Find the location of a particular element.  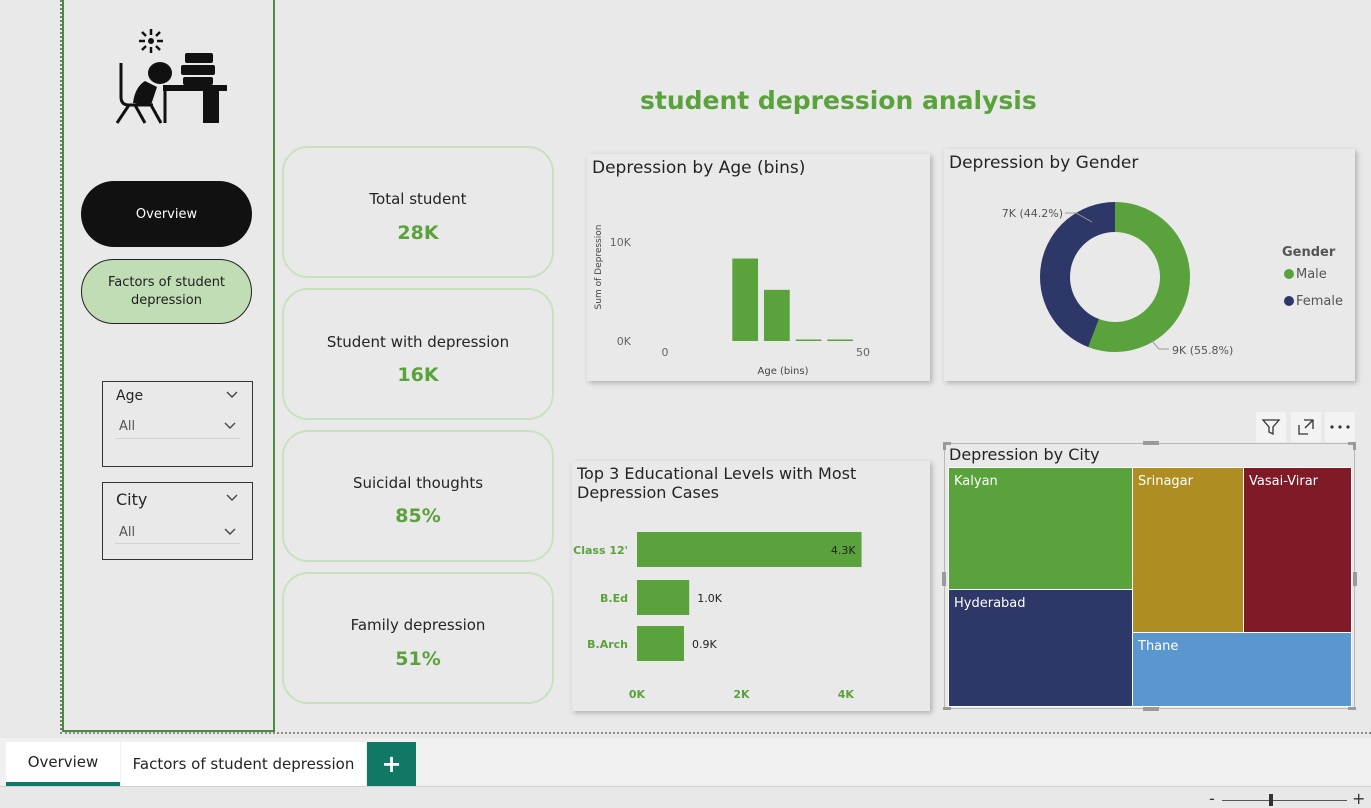

sidebar-border-dotted is located at coordinates (61, 367).